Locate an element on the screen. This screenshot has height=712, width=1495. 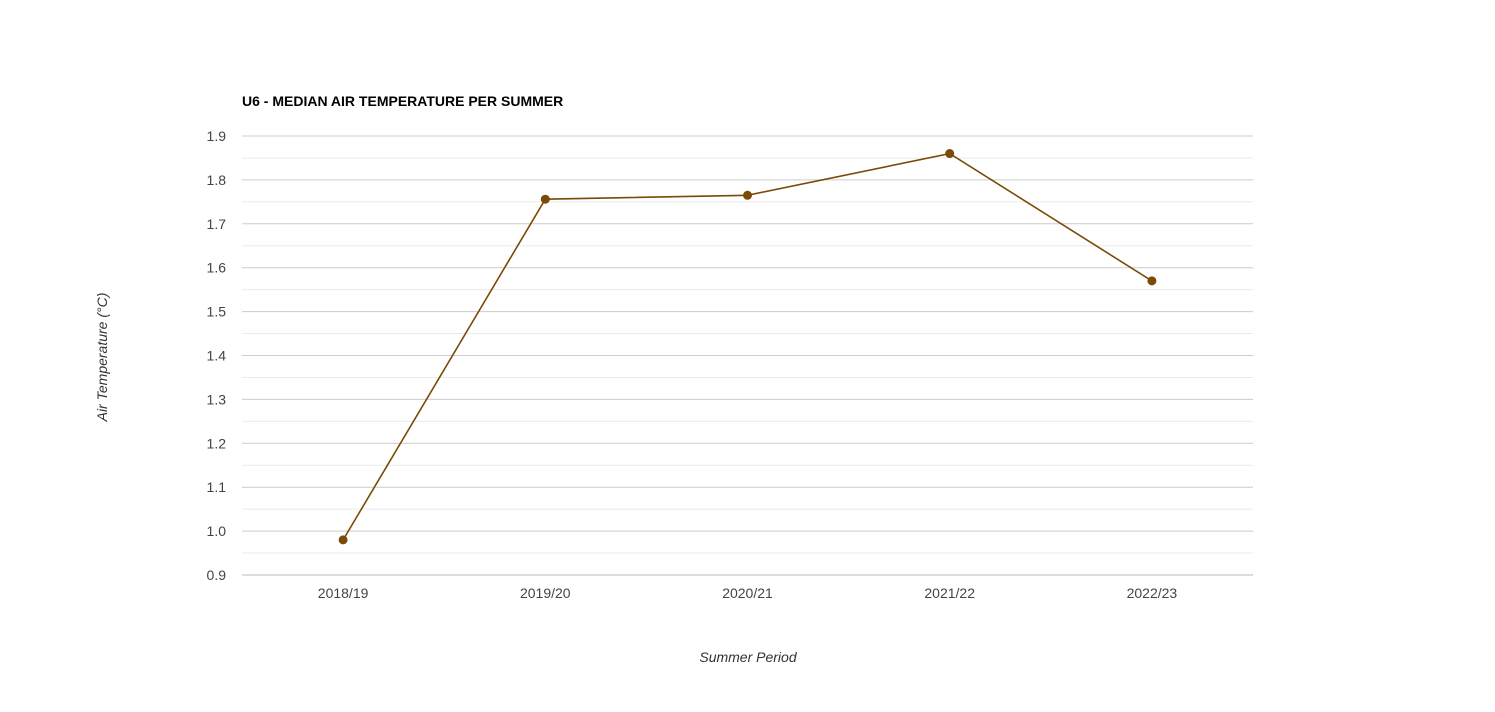
y-axis-label: Air Temperature (°C) is located at coordinates (102, 358).